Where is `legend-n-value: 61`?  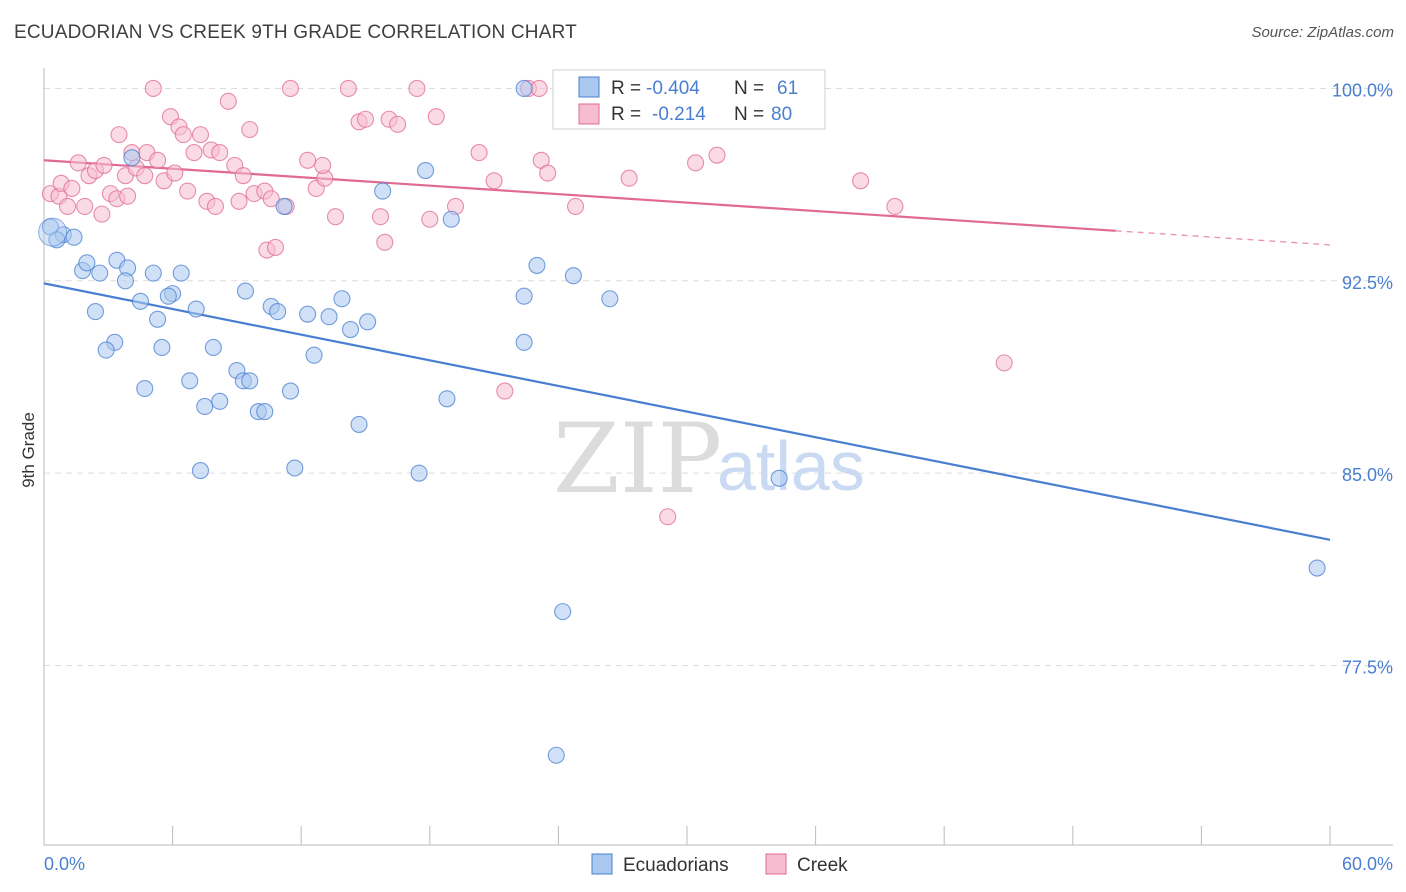 legend-n-value: 61 is located at coordinates (787, 88).